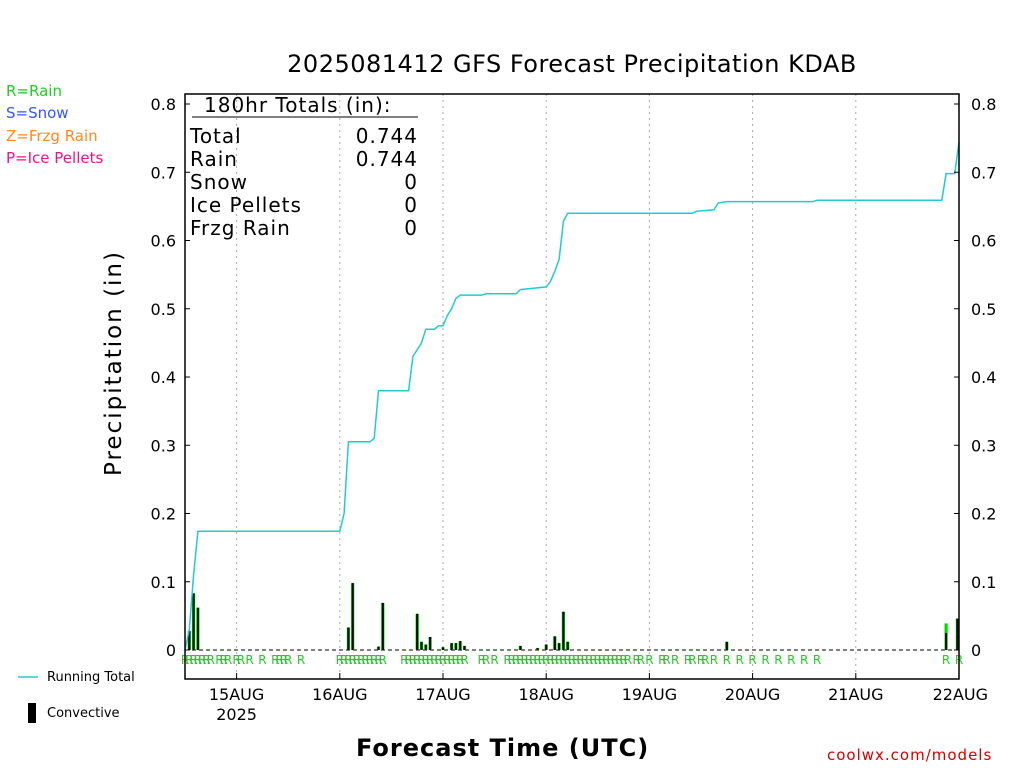 This screenshot has width=1024, height=768. What do you see at coordinates (163, 241) in the screenshot?
I see `y-tick-label-left: 0.6` at bounding box center [163, 241].